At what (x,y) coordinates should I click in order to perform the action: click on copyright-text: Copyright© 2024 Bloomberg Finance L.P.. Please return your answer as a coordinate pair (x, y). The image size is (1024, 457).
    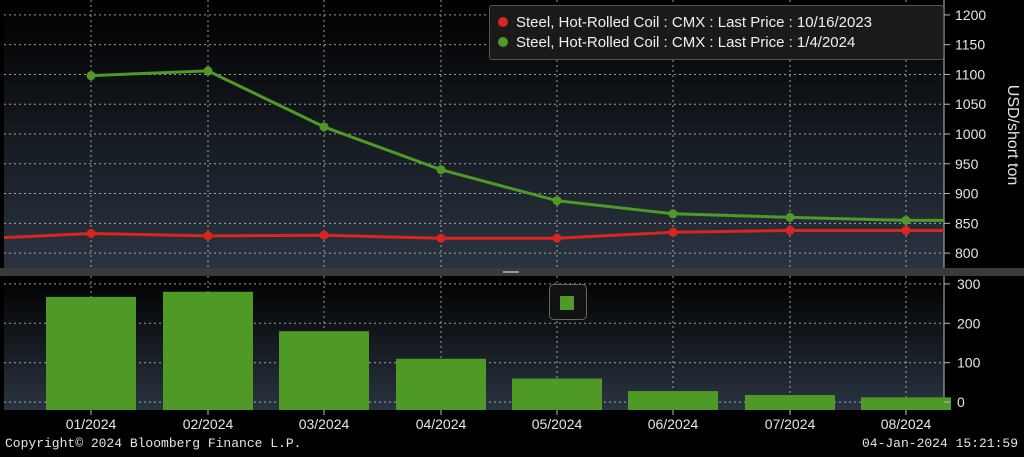
    Looking at the image, I should click on (153, 443).